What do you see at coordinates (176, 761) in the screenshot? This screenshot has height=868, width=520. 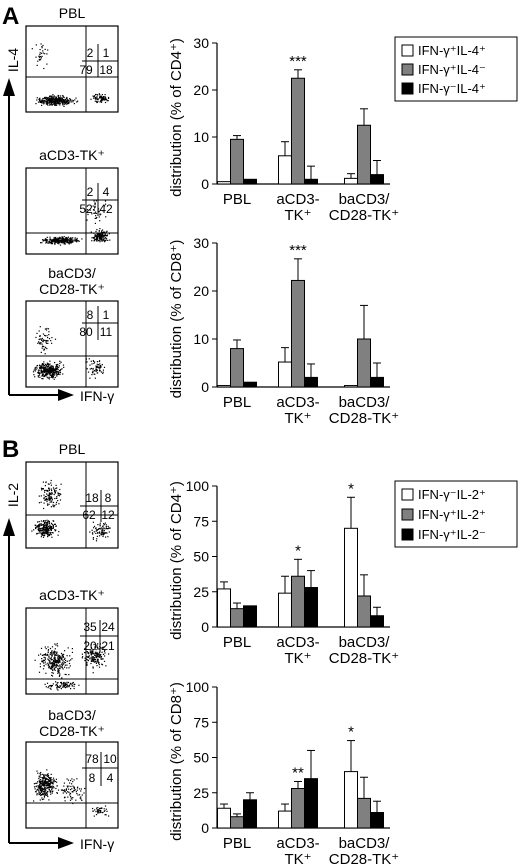 I see `y-axis-title: distribution (% of CD8⁺)` at bounding box center [176, 761].